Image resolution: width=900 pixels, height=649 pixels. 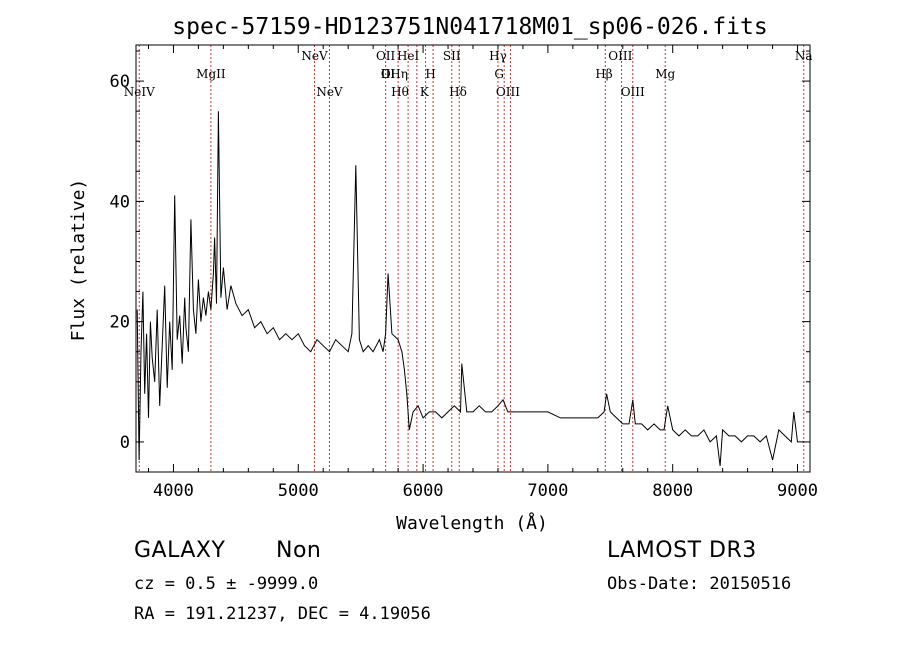 I want to click on line-label-8: HeI, so click(x=408, y=56).